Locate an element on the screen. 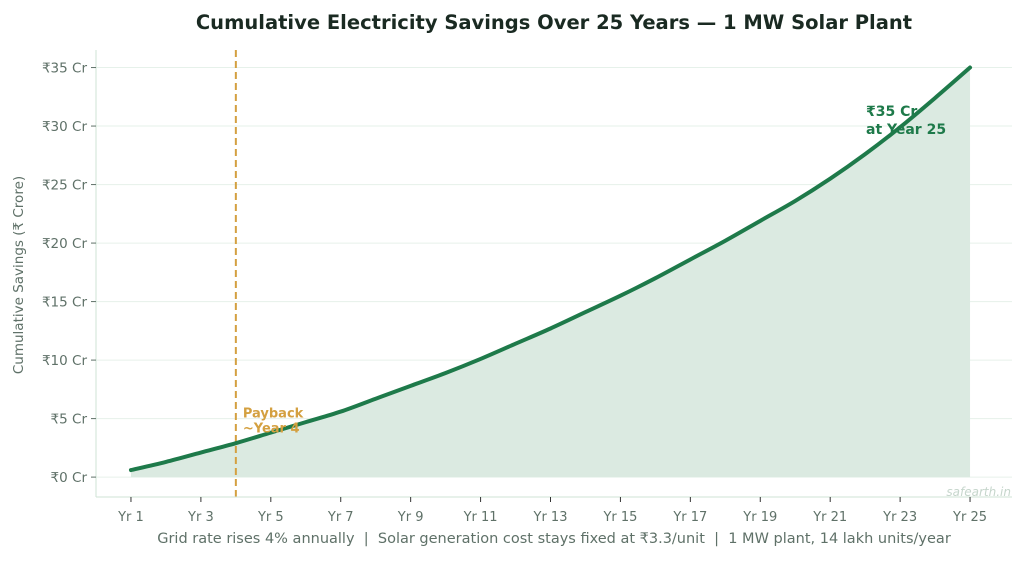 The width and height of the screenshot is (1024, 563). y-tick-label: ₹5 Cr is located at coordinates (69, 420).